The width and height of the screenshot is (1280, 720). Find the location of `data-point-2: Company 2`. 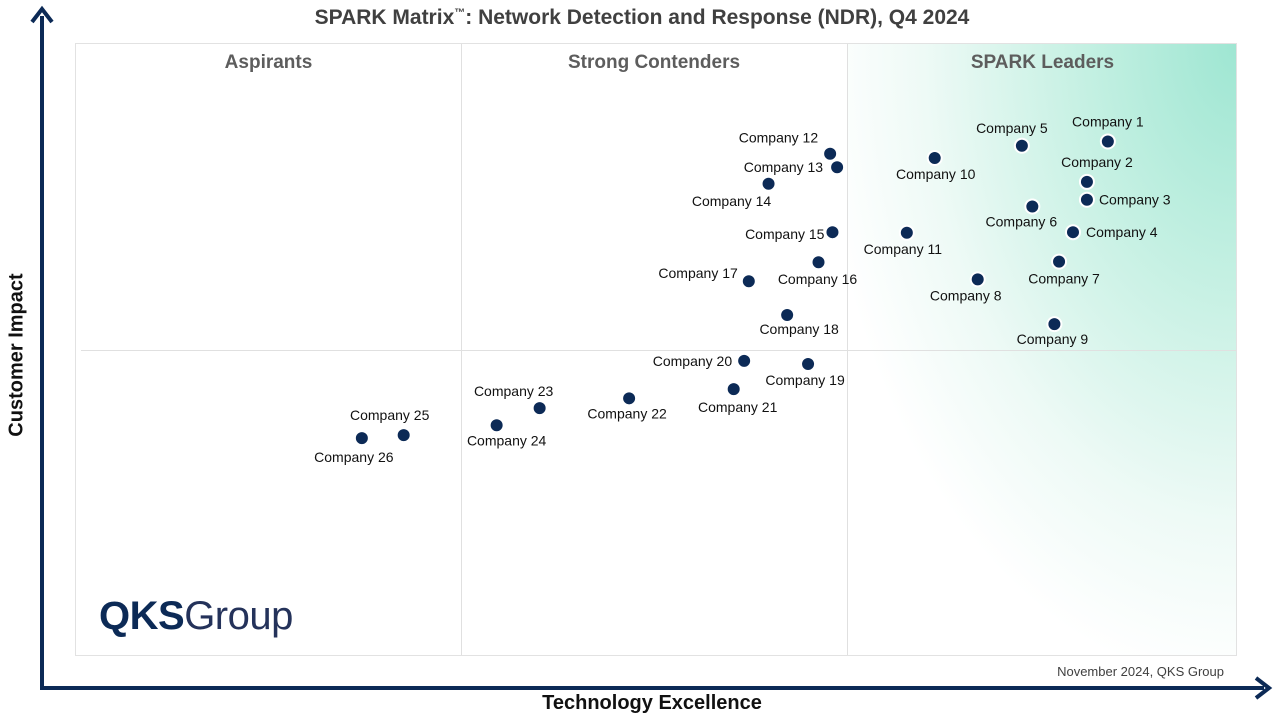

data-point-2: Company 2 is located at coordinates (1097, 172).